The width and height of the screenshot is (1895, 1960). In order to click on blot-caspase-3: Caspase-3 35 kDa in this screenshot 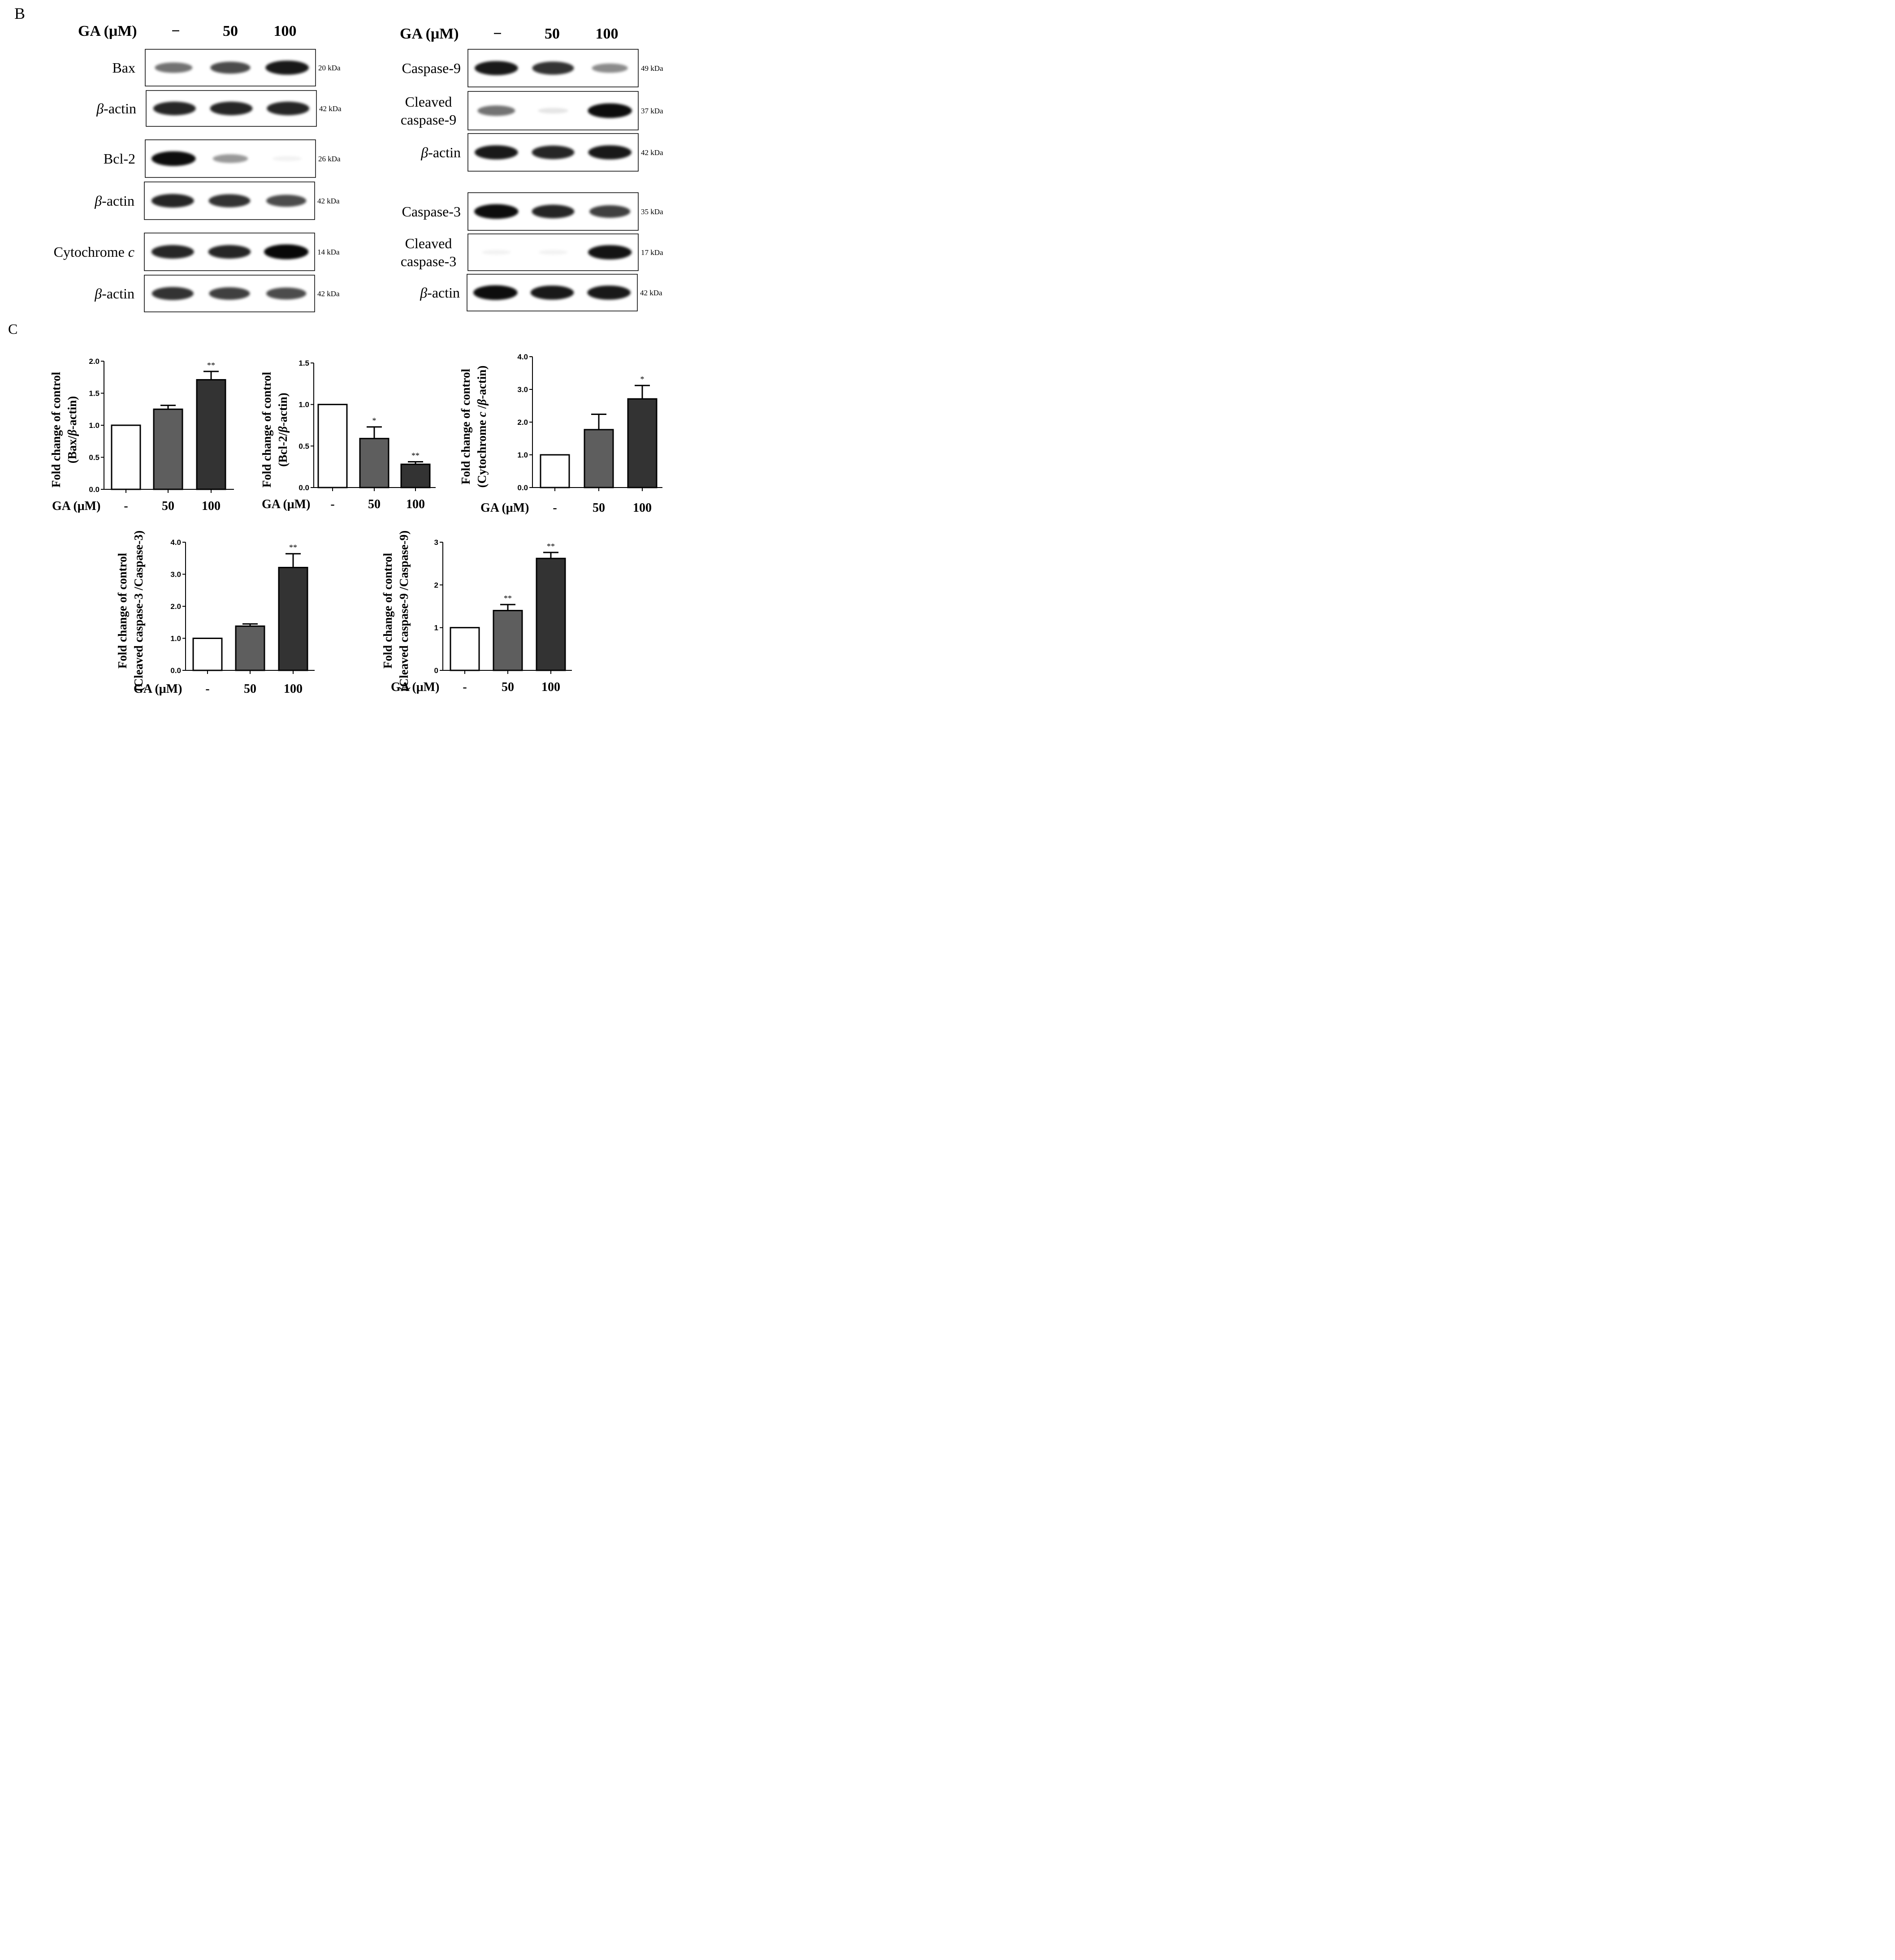, I will do `click(532, 211)`.